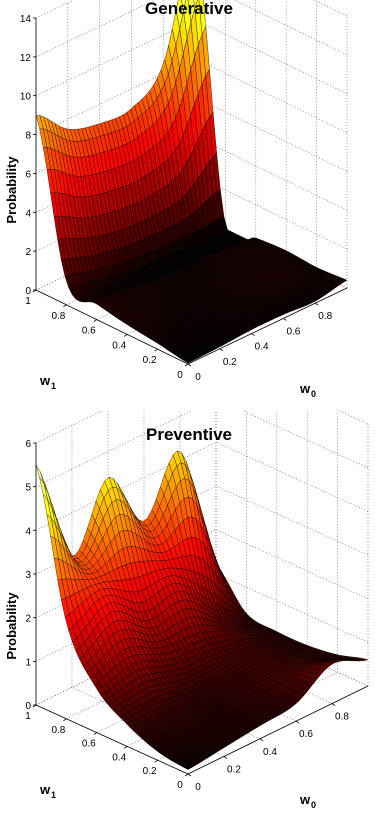  I want to click on z-tick-label: 3, so click(28, 575).